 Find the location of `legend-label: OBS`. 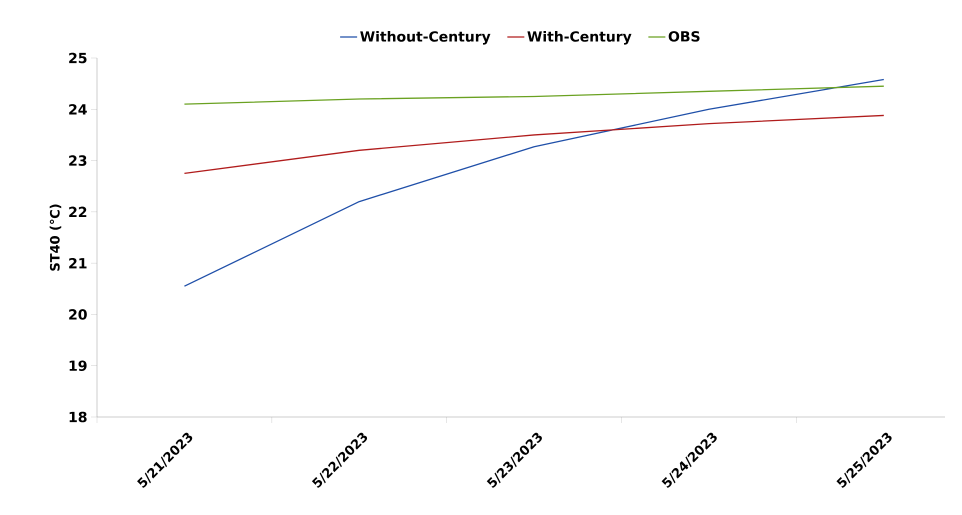

legend-label: OBS is located at coordinates (684, 36).